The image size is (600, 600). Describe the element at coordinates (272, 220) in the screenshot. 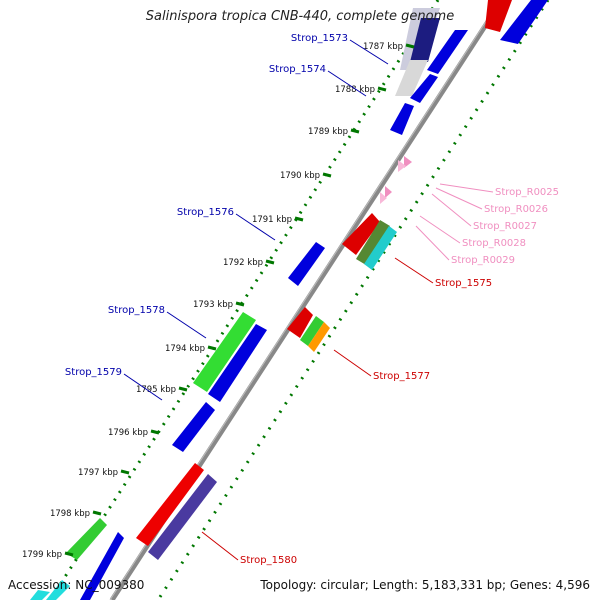

I see `tick-label: 1791 kbp` at that location.